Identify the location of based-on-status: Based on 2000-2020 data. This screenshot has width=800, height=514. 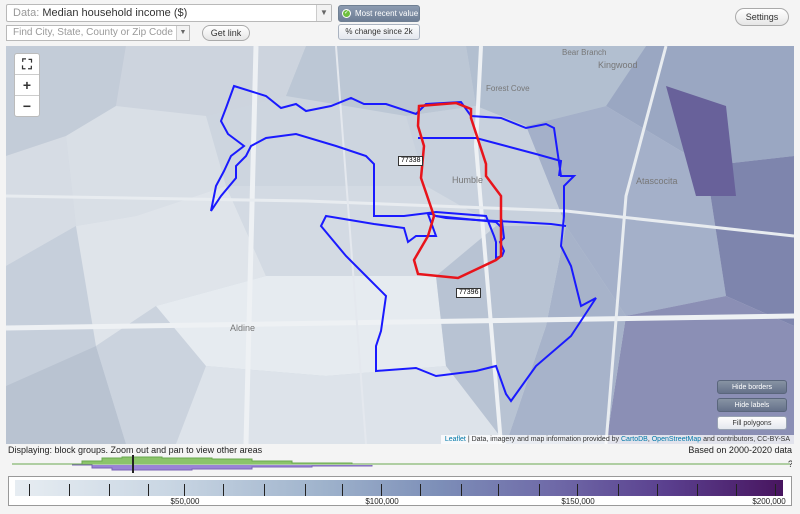
(740, 450).